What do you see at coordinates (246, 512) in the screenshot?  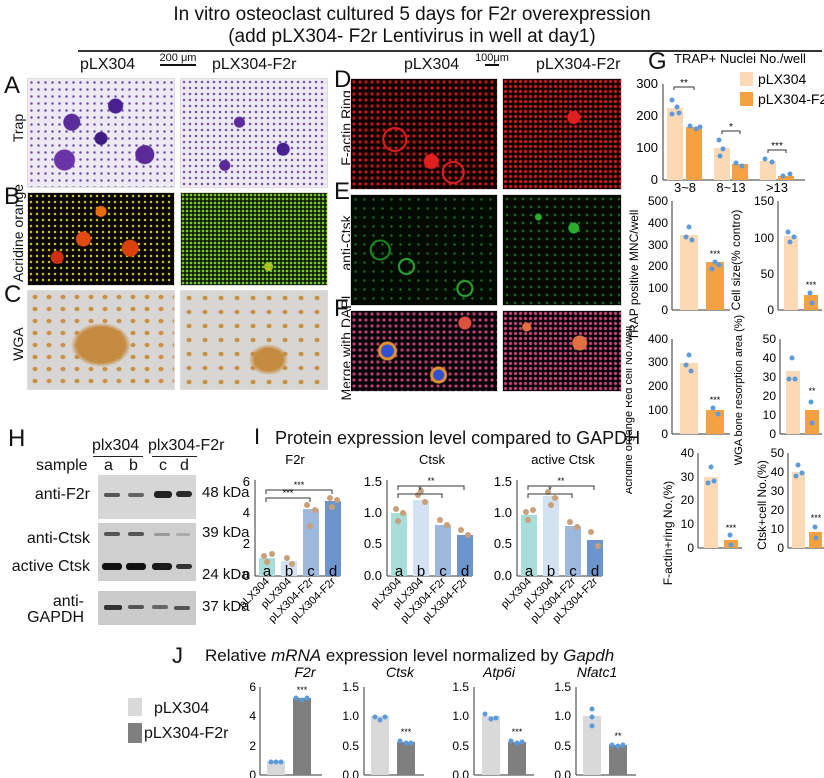 I see `svg-text: 4` at bounding box center [246, 512].